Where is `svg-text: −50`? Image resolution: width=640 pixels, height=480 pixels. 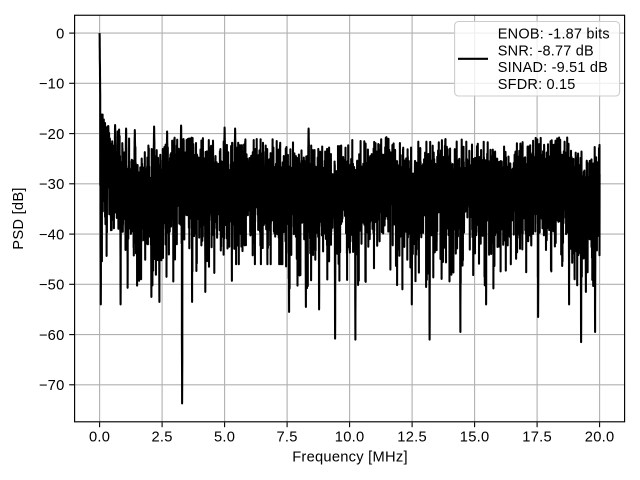 svg-text: −50 is located at coordinates (52, 286).